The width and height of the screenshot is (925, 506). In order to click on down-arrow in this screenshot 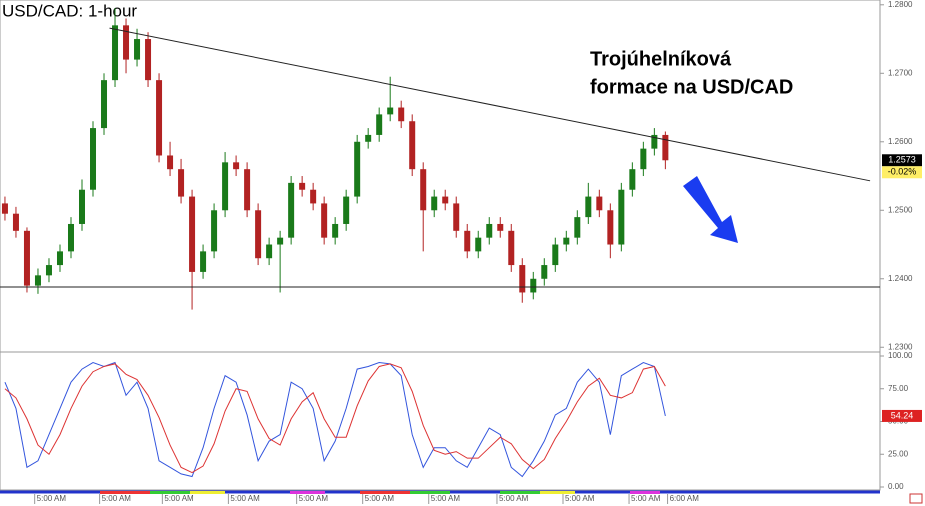, I will do `click(710, 209)`.